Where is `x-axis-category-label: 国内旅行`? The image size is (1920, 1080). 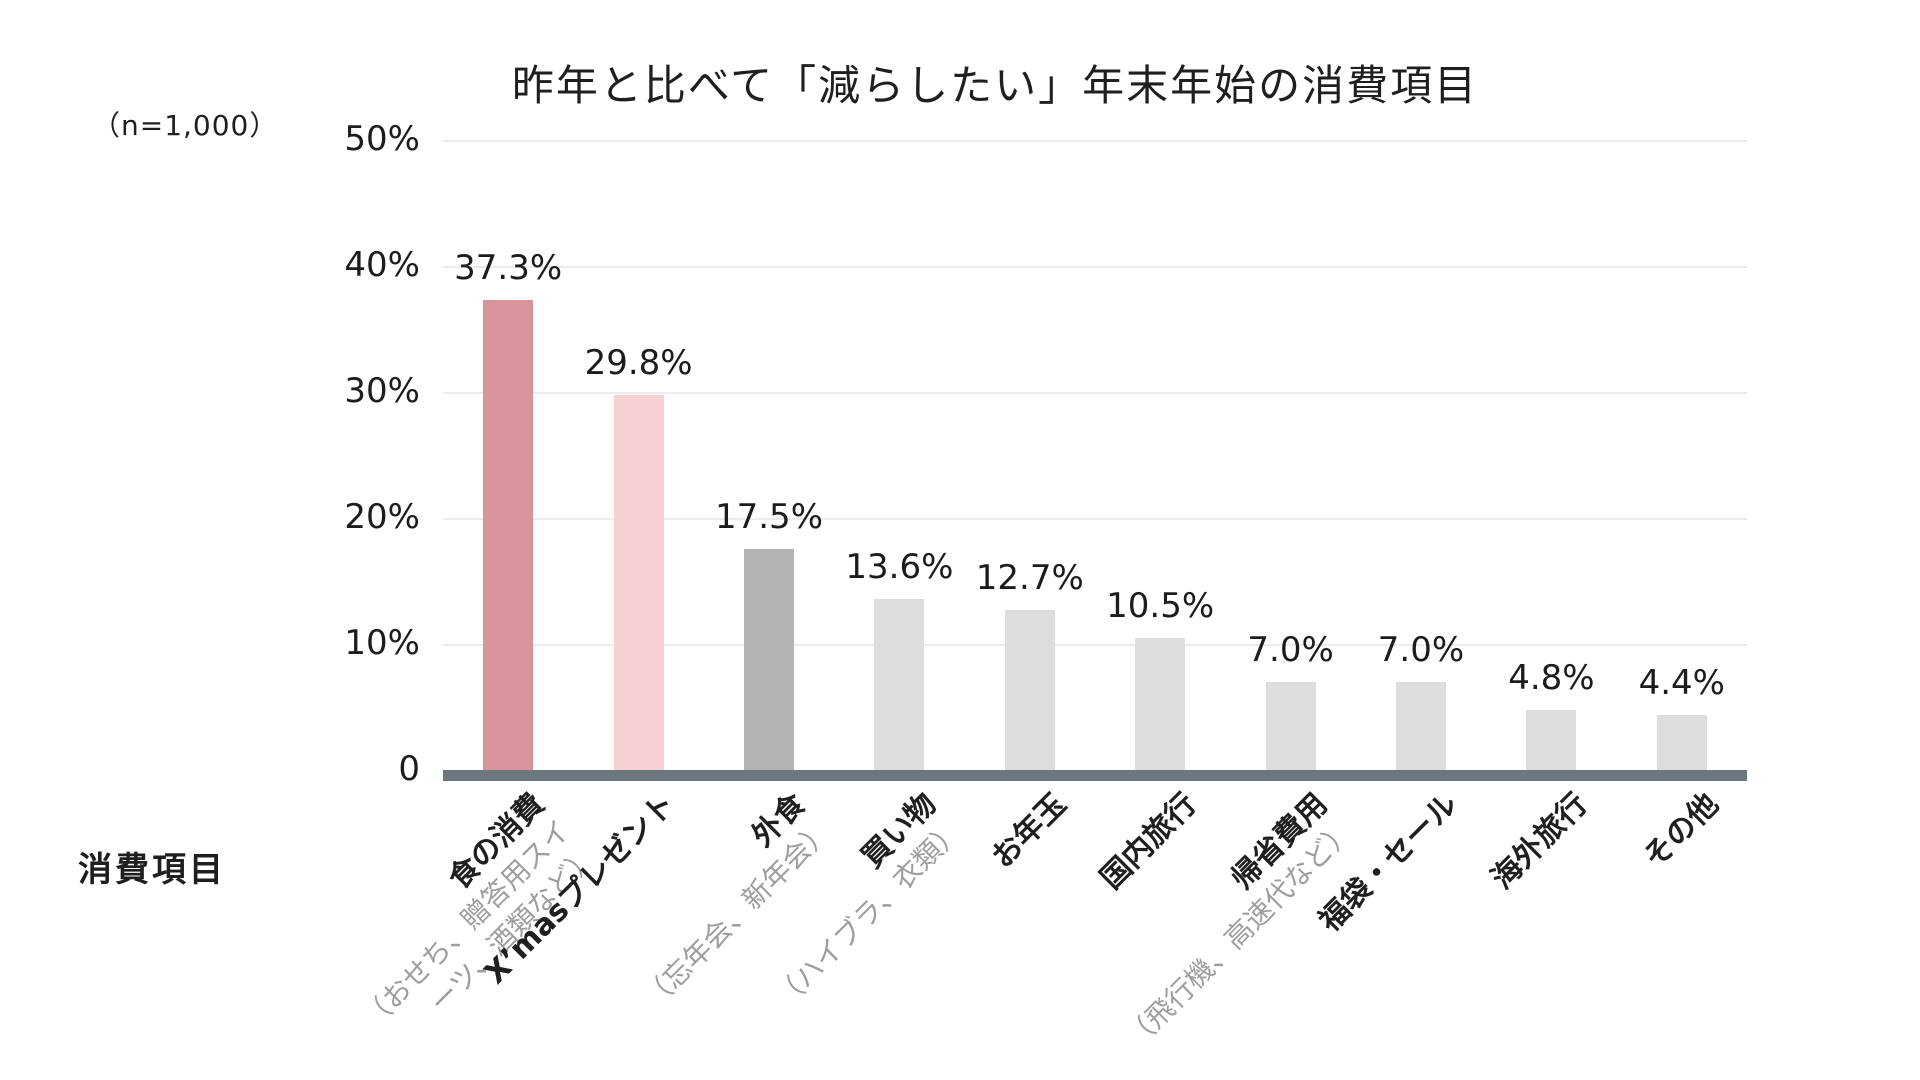 x-axis-category-label: 国内旅行 is located at coordinates (1148, 841).